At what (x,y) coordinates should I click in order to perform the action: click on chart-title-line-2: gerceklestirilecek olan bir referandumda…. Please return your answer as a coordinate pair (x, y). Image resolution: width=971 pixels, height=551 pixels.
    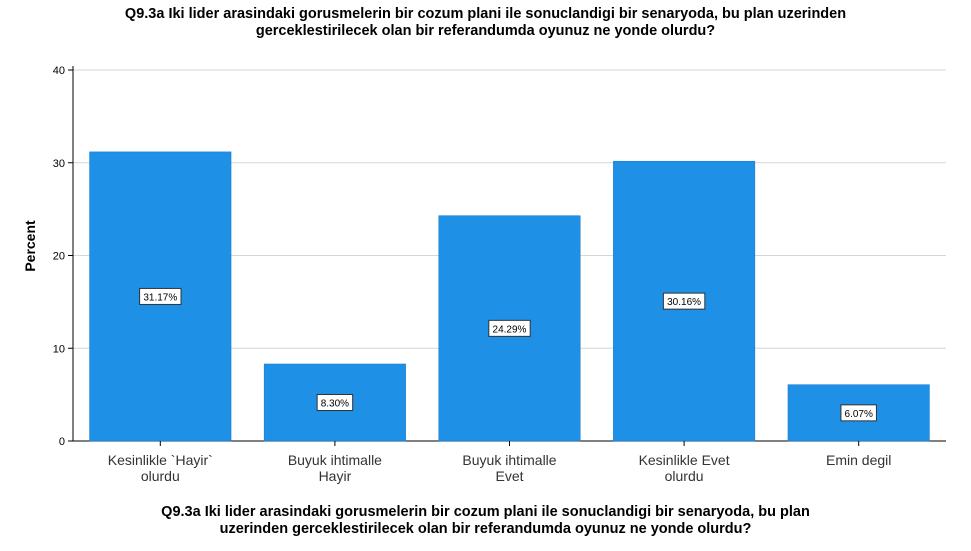
    Looking at the image, I should click on (485, 31).